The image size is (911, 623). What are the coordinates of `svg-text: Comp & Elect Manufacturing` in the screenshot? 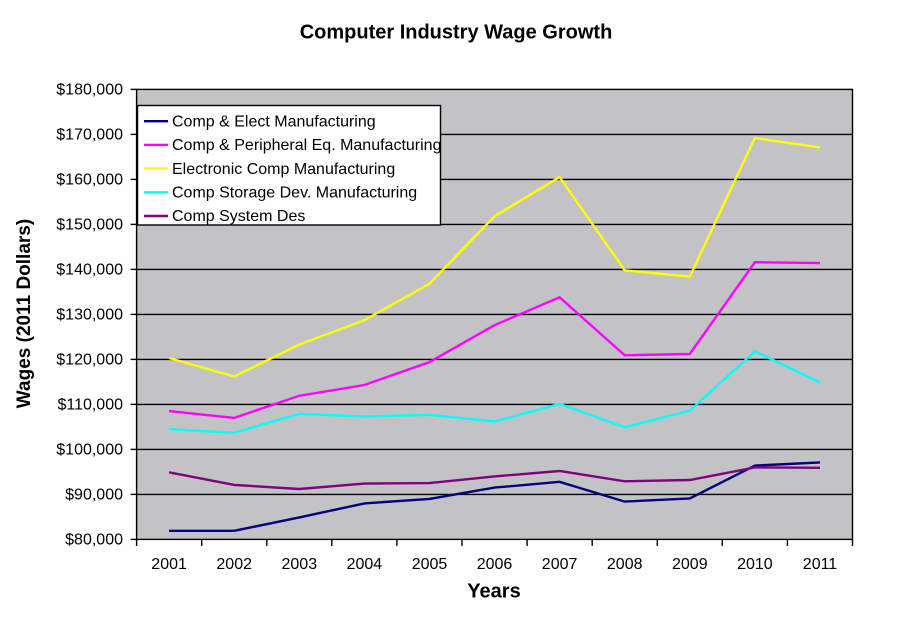 It's located at (274, 121).